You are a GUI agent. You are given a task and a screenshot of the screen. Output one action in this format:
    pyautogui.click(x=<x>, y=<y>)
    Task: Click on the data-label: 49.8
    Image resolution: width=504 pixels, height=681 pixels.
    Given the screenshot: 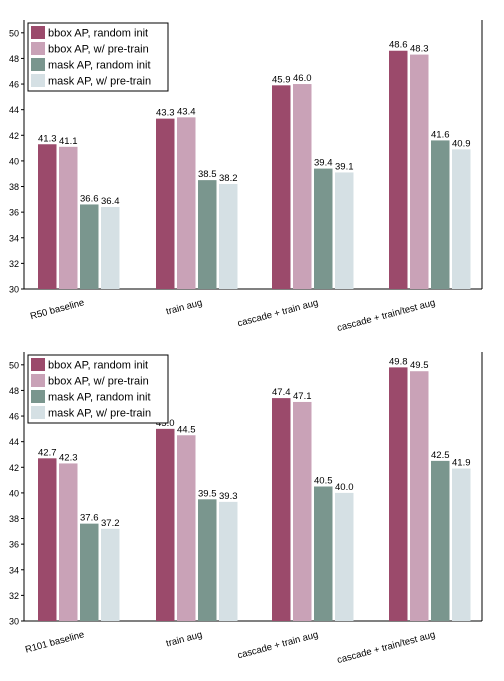 What is the action you would take?
    pyautogui.click(x=398, y=361)
    